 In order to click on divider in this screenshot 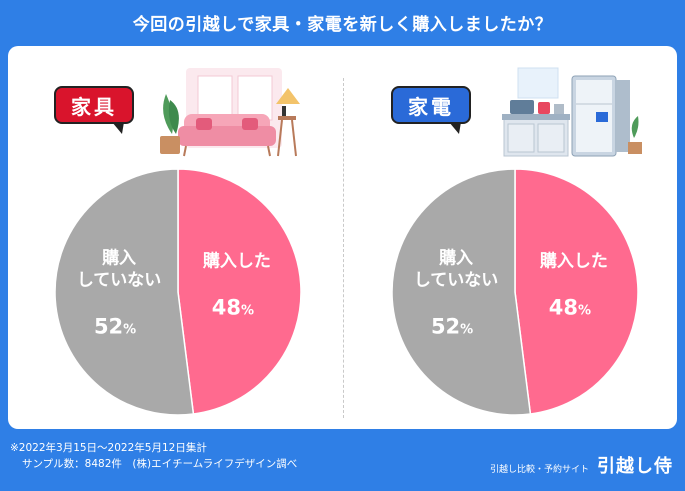, I will do `click(343, 248)`.